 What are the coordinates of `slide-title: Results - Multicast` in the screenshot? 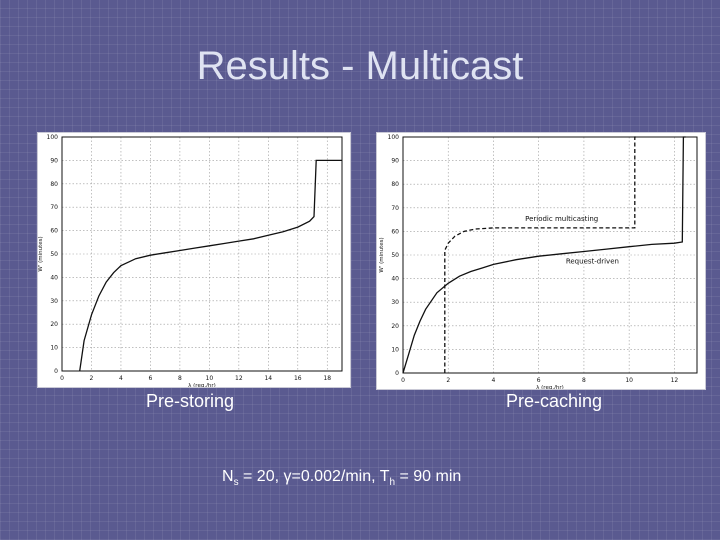 It's located at (360, 66).